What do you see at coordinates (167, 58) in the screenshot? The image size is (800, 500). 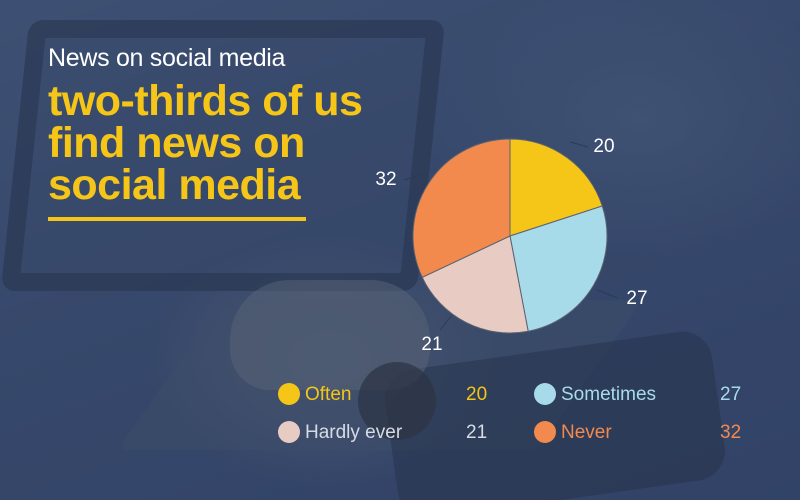 I see `chart-subtitle: News on social media` at bounding box center [167, 58].